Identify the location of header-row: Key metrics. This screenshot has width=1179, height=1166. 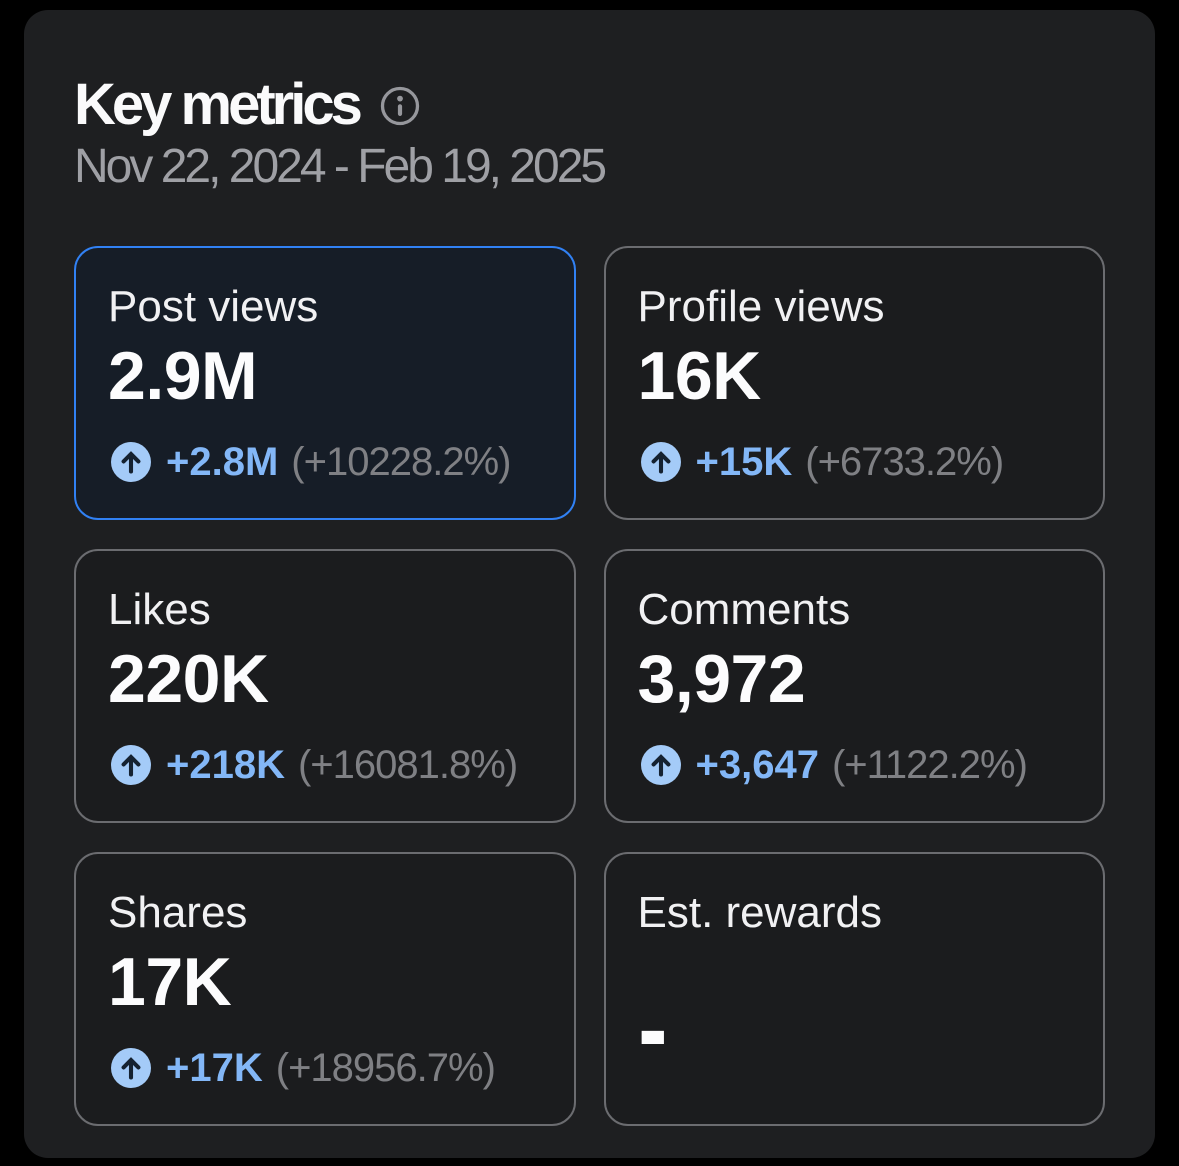
(589, 105).